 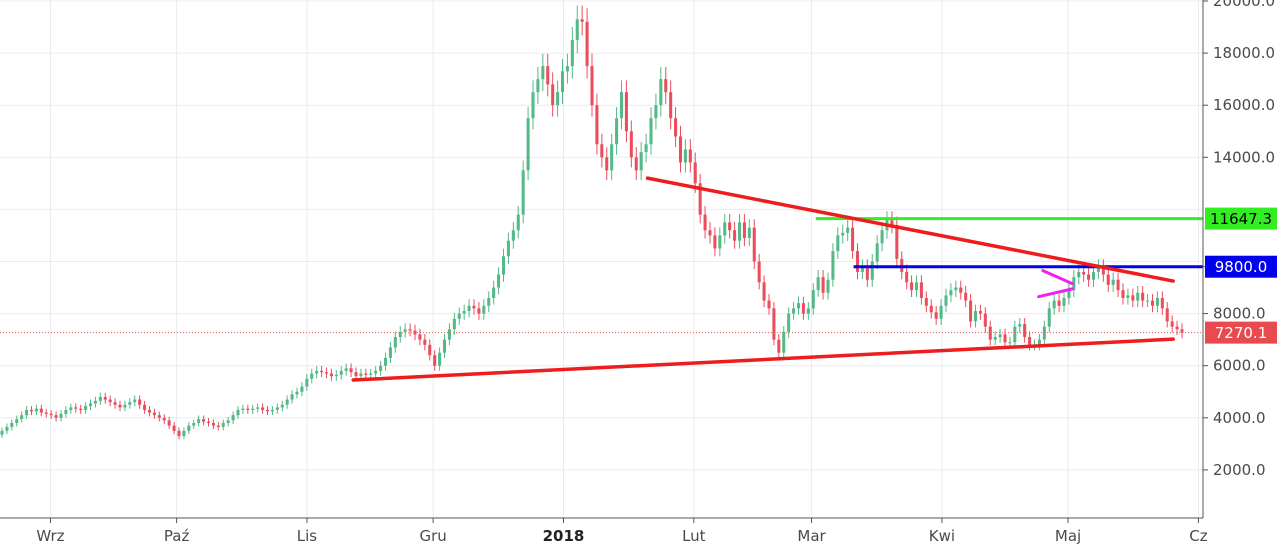 What do you see at coordinates (1239, 366) in the screenshot?
I see `y-tick-label: 6000.0` at bounding box center [1239, 366].